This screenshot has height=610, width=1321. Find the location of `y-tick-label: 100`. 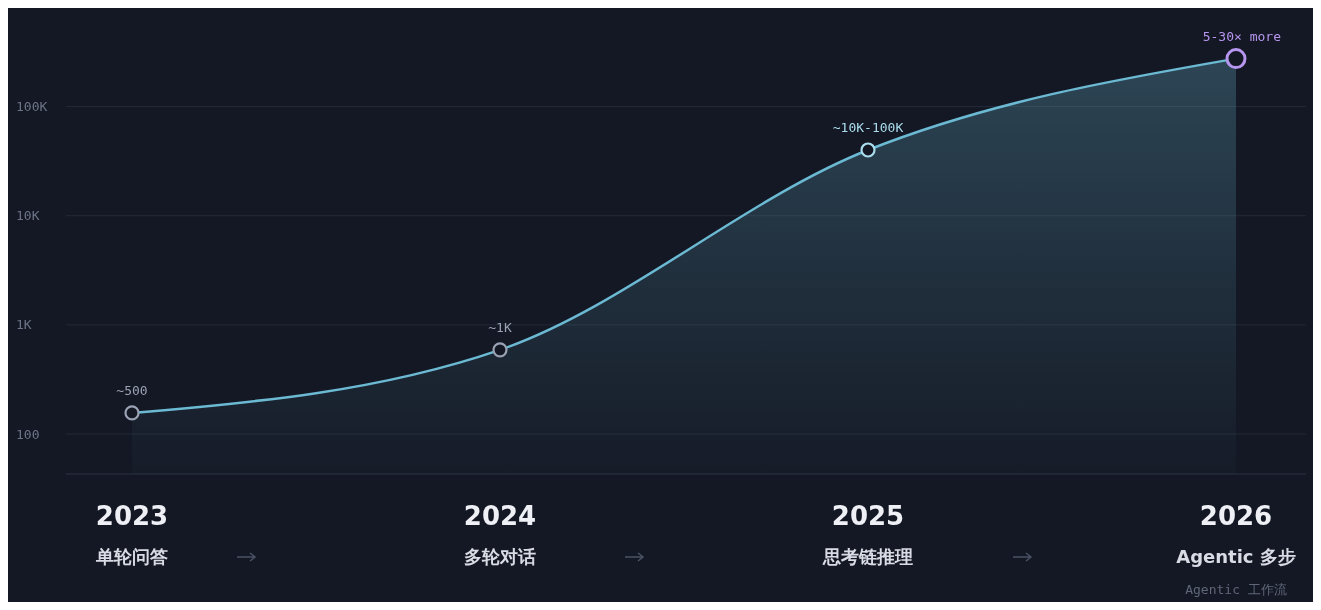

y-tick-label: 100 is located at coordinates (28, 434).